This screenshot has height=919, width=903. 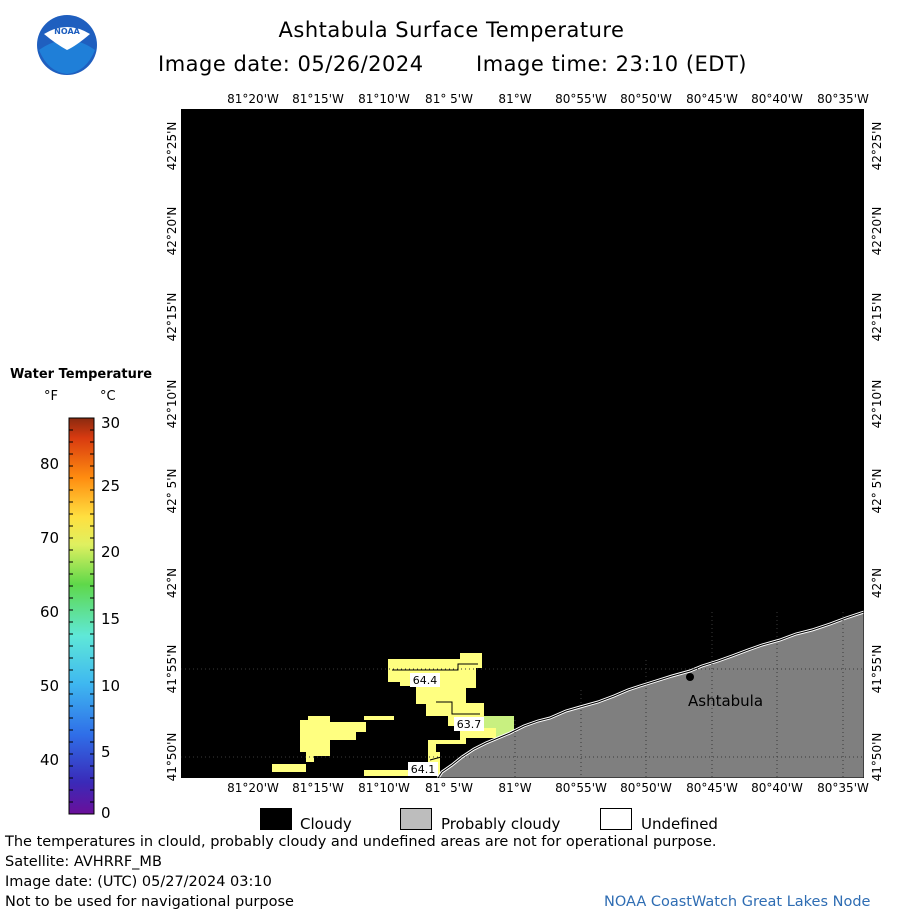 What do you see at coordinates (318, 788) in the screenshot?
I see `lon-label-bottom: 81°15'W` at bounding box center [318, 788].